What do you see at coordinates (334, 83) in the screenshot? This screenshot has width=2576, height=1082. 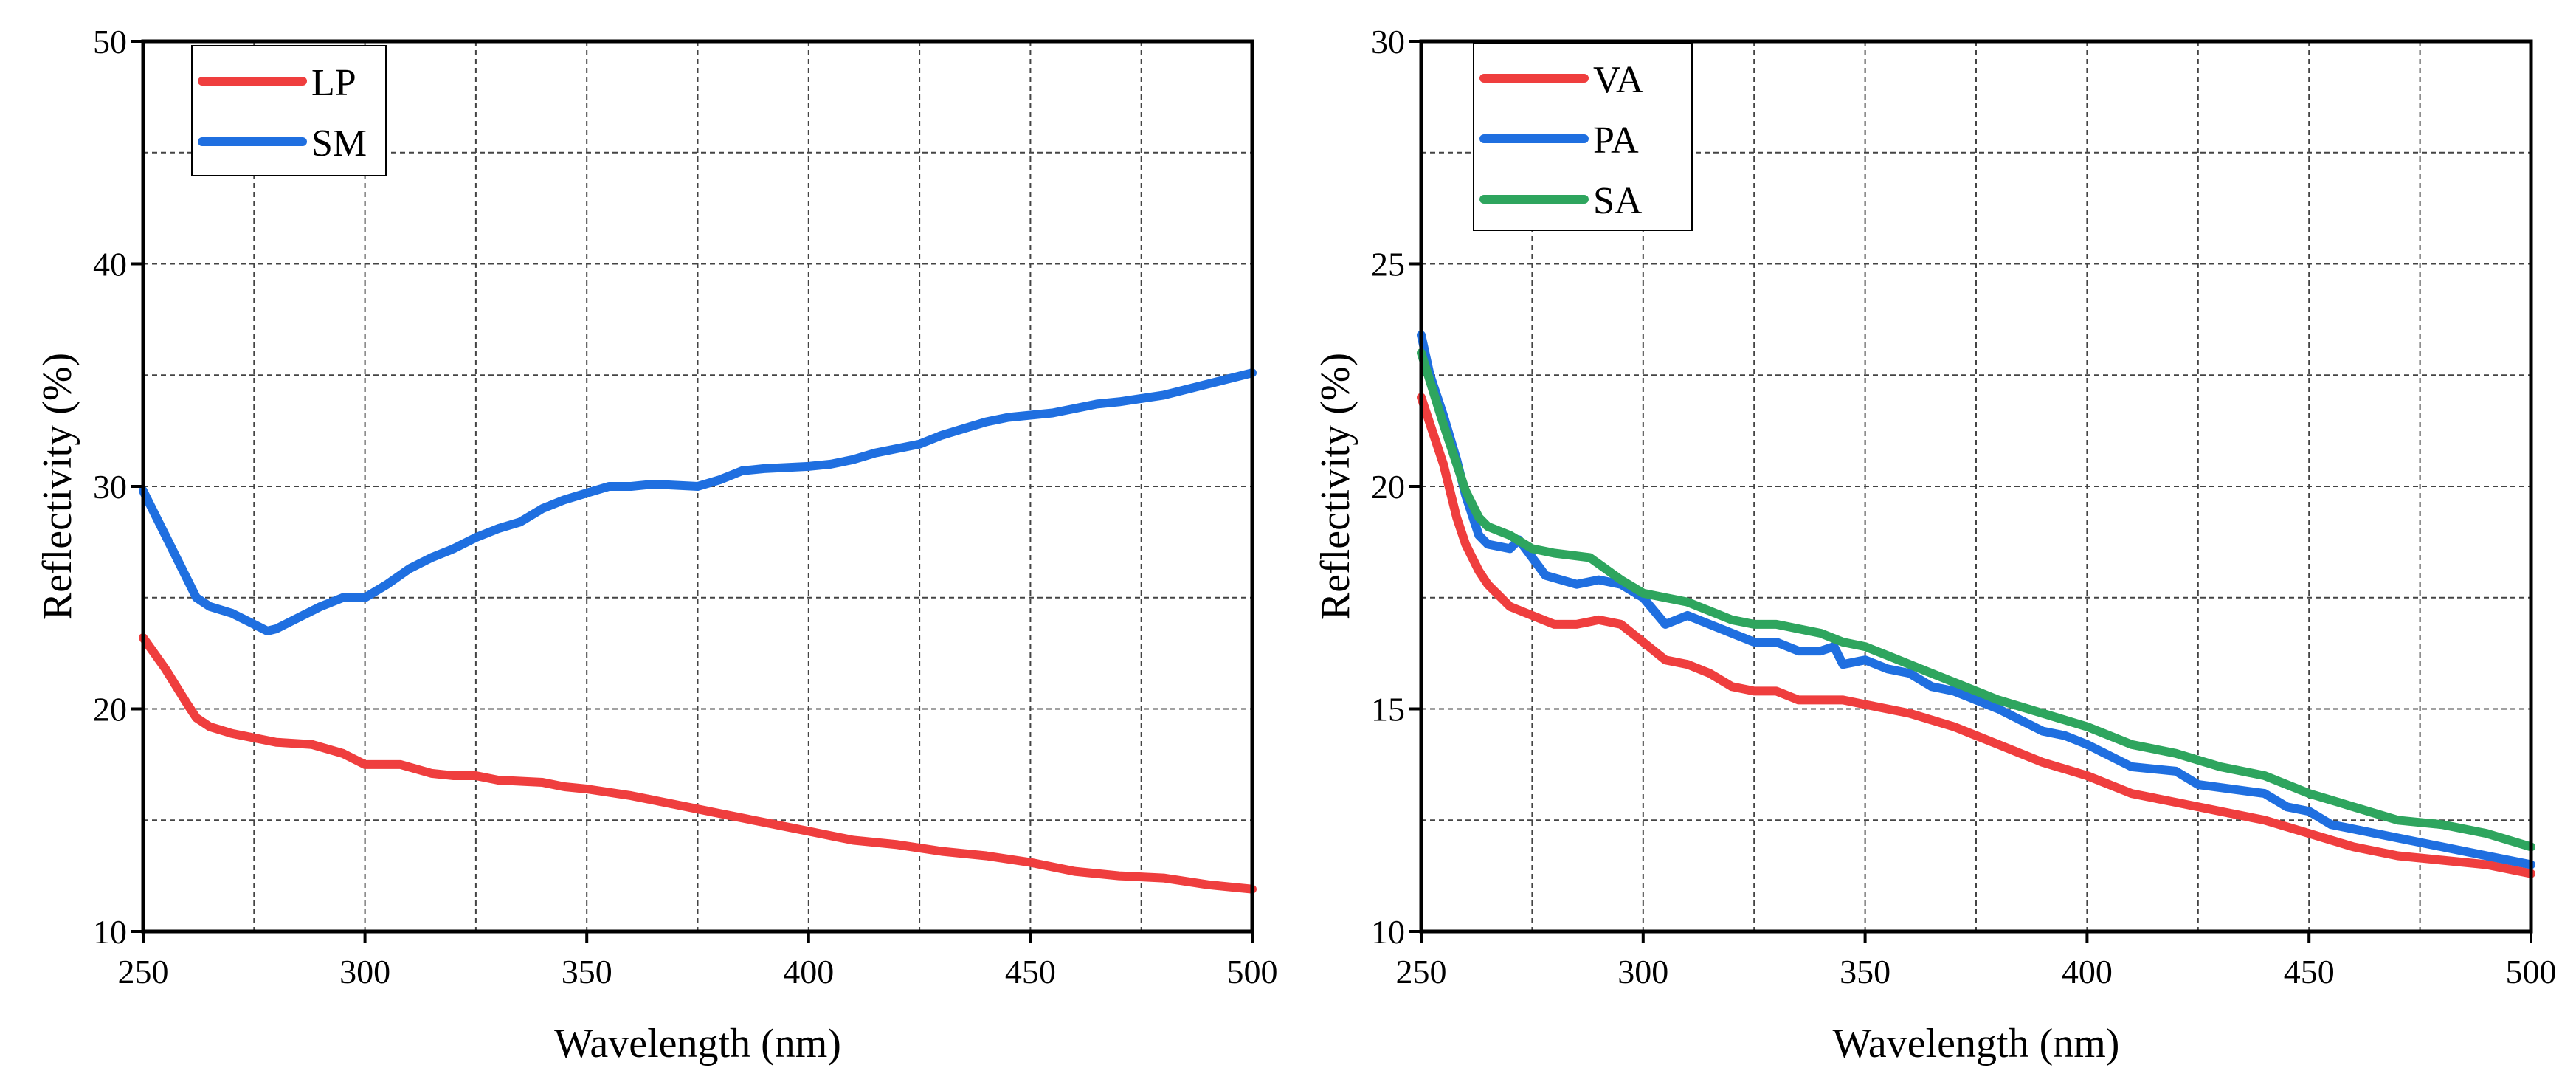 I see `legend-label-lp: LP` at bounding box center [334, 83].